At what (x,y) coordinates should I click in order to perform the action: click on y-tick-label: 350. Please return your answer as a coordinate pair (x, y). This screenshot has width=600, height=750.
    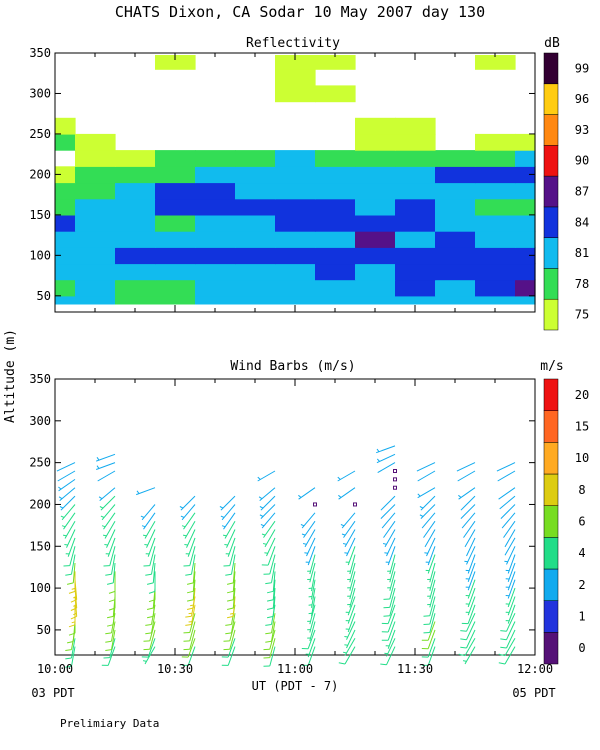
    Looking at the image, I should click on (40, 53).